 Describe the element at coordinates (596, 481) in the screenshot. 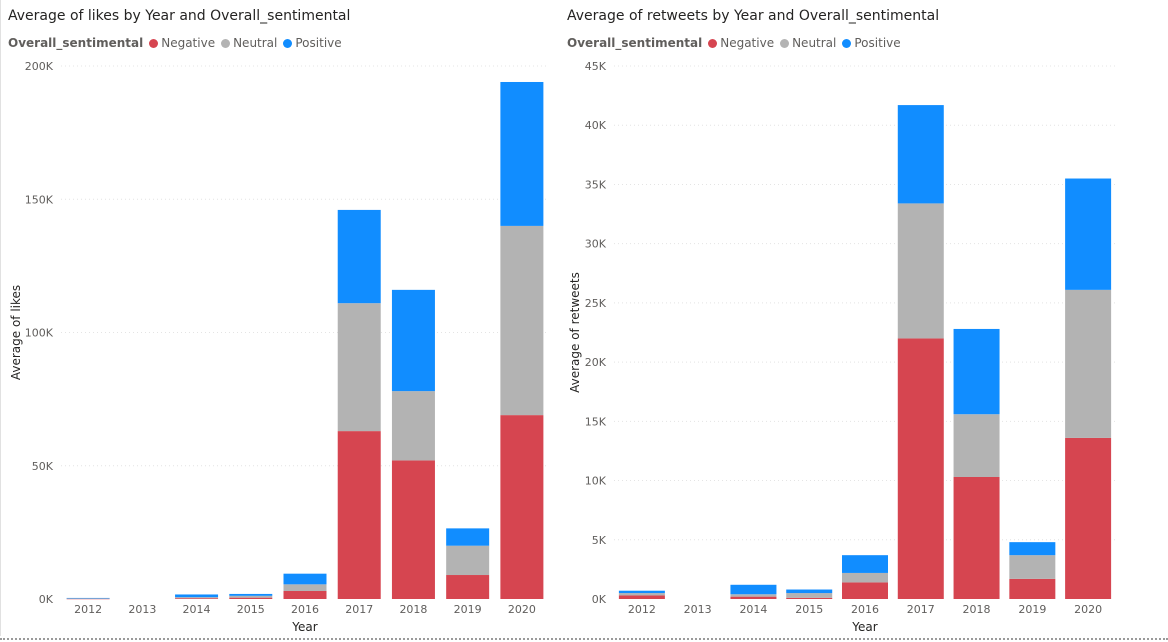

I see `y-tick-label: 10K` at that location.